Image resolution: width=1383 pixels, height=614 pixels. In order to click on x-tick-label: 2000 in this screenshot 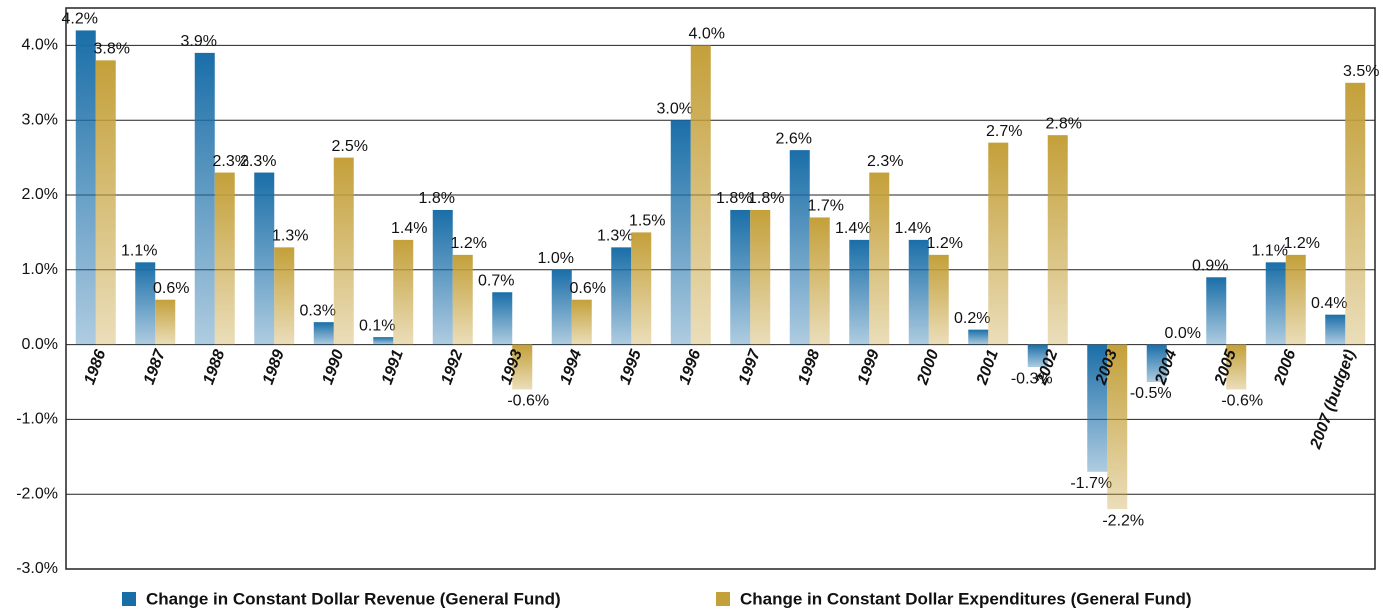, I will do `click(928, 368)`.